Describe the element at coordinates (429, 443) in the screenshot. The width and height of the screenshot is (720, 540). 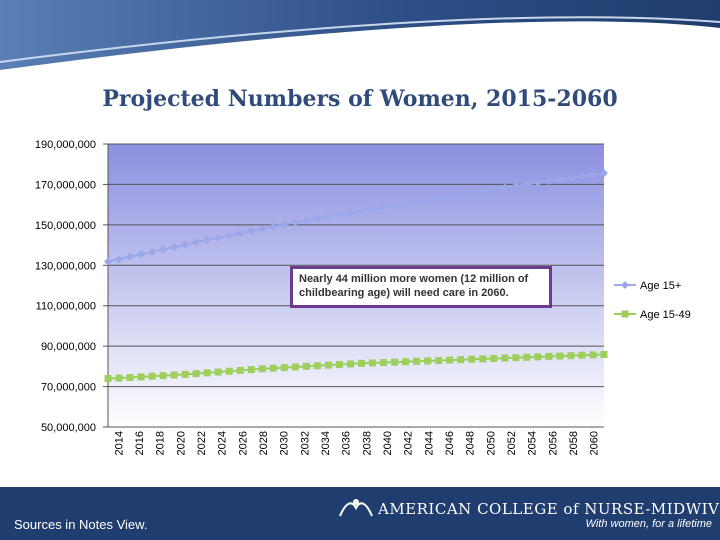
I see `x-tick-label: 2044` at that location.